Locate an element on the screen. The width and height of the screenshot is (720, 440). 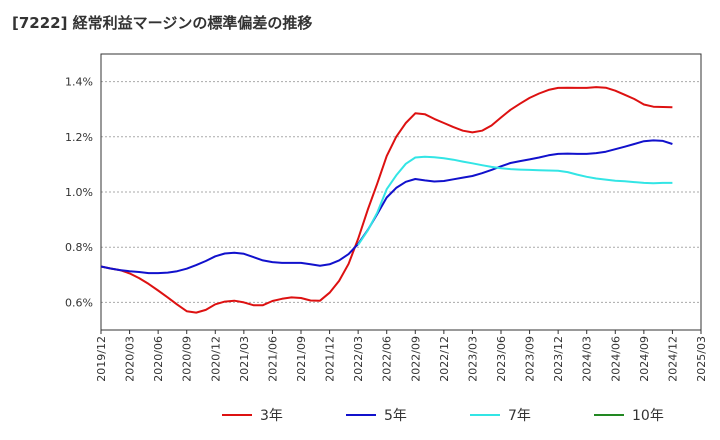
legend-label-3: 10年 is located at coordinates (648, 416).